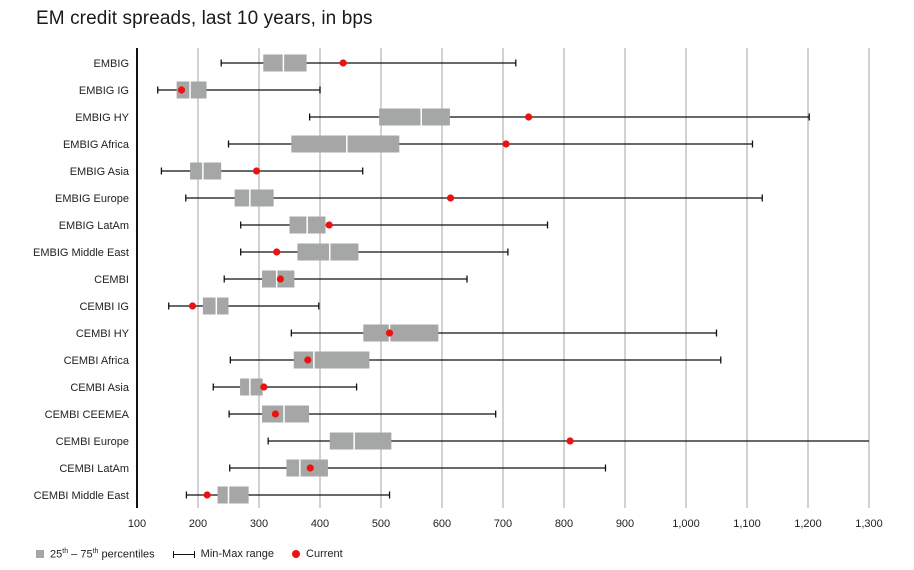 The image size is (914, 570). What do you see at coordinates (137, 524) in the screenshot?
I see `x-tick-label: 100` at bounding box center [137, 524].